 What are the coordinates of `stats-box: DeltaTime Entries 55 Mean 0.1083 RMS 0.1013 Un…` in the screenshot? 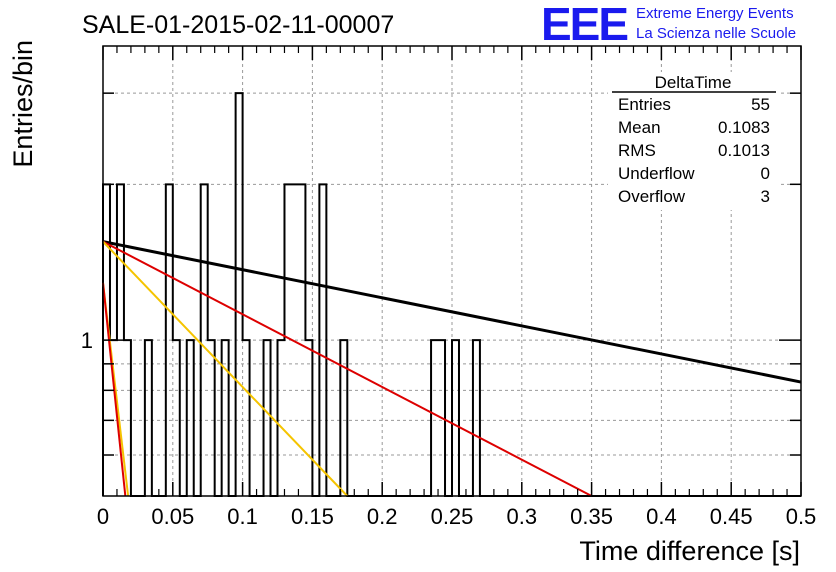 It's located at (693, 141).